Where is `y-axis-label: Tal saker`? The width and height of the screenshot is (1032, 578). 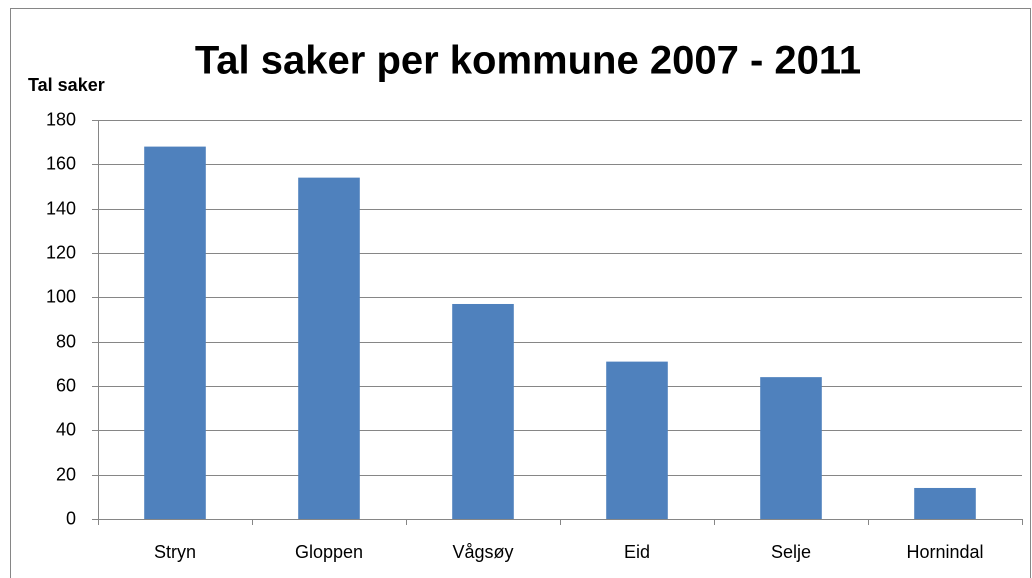 y-axis-label: Tal saker is located at coordinates (66, 85).